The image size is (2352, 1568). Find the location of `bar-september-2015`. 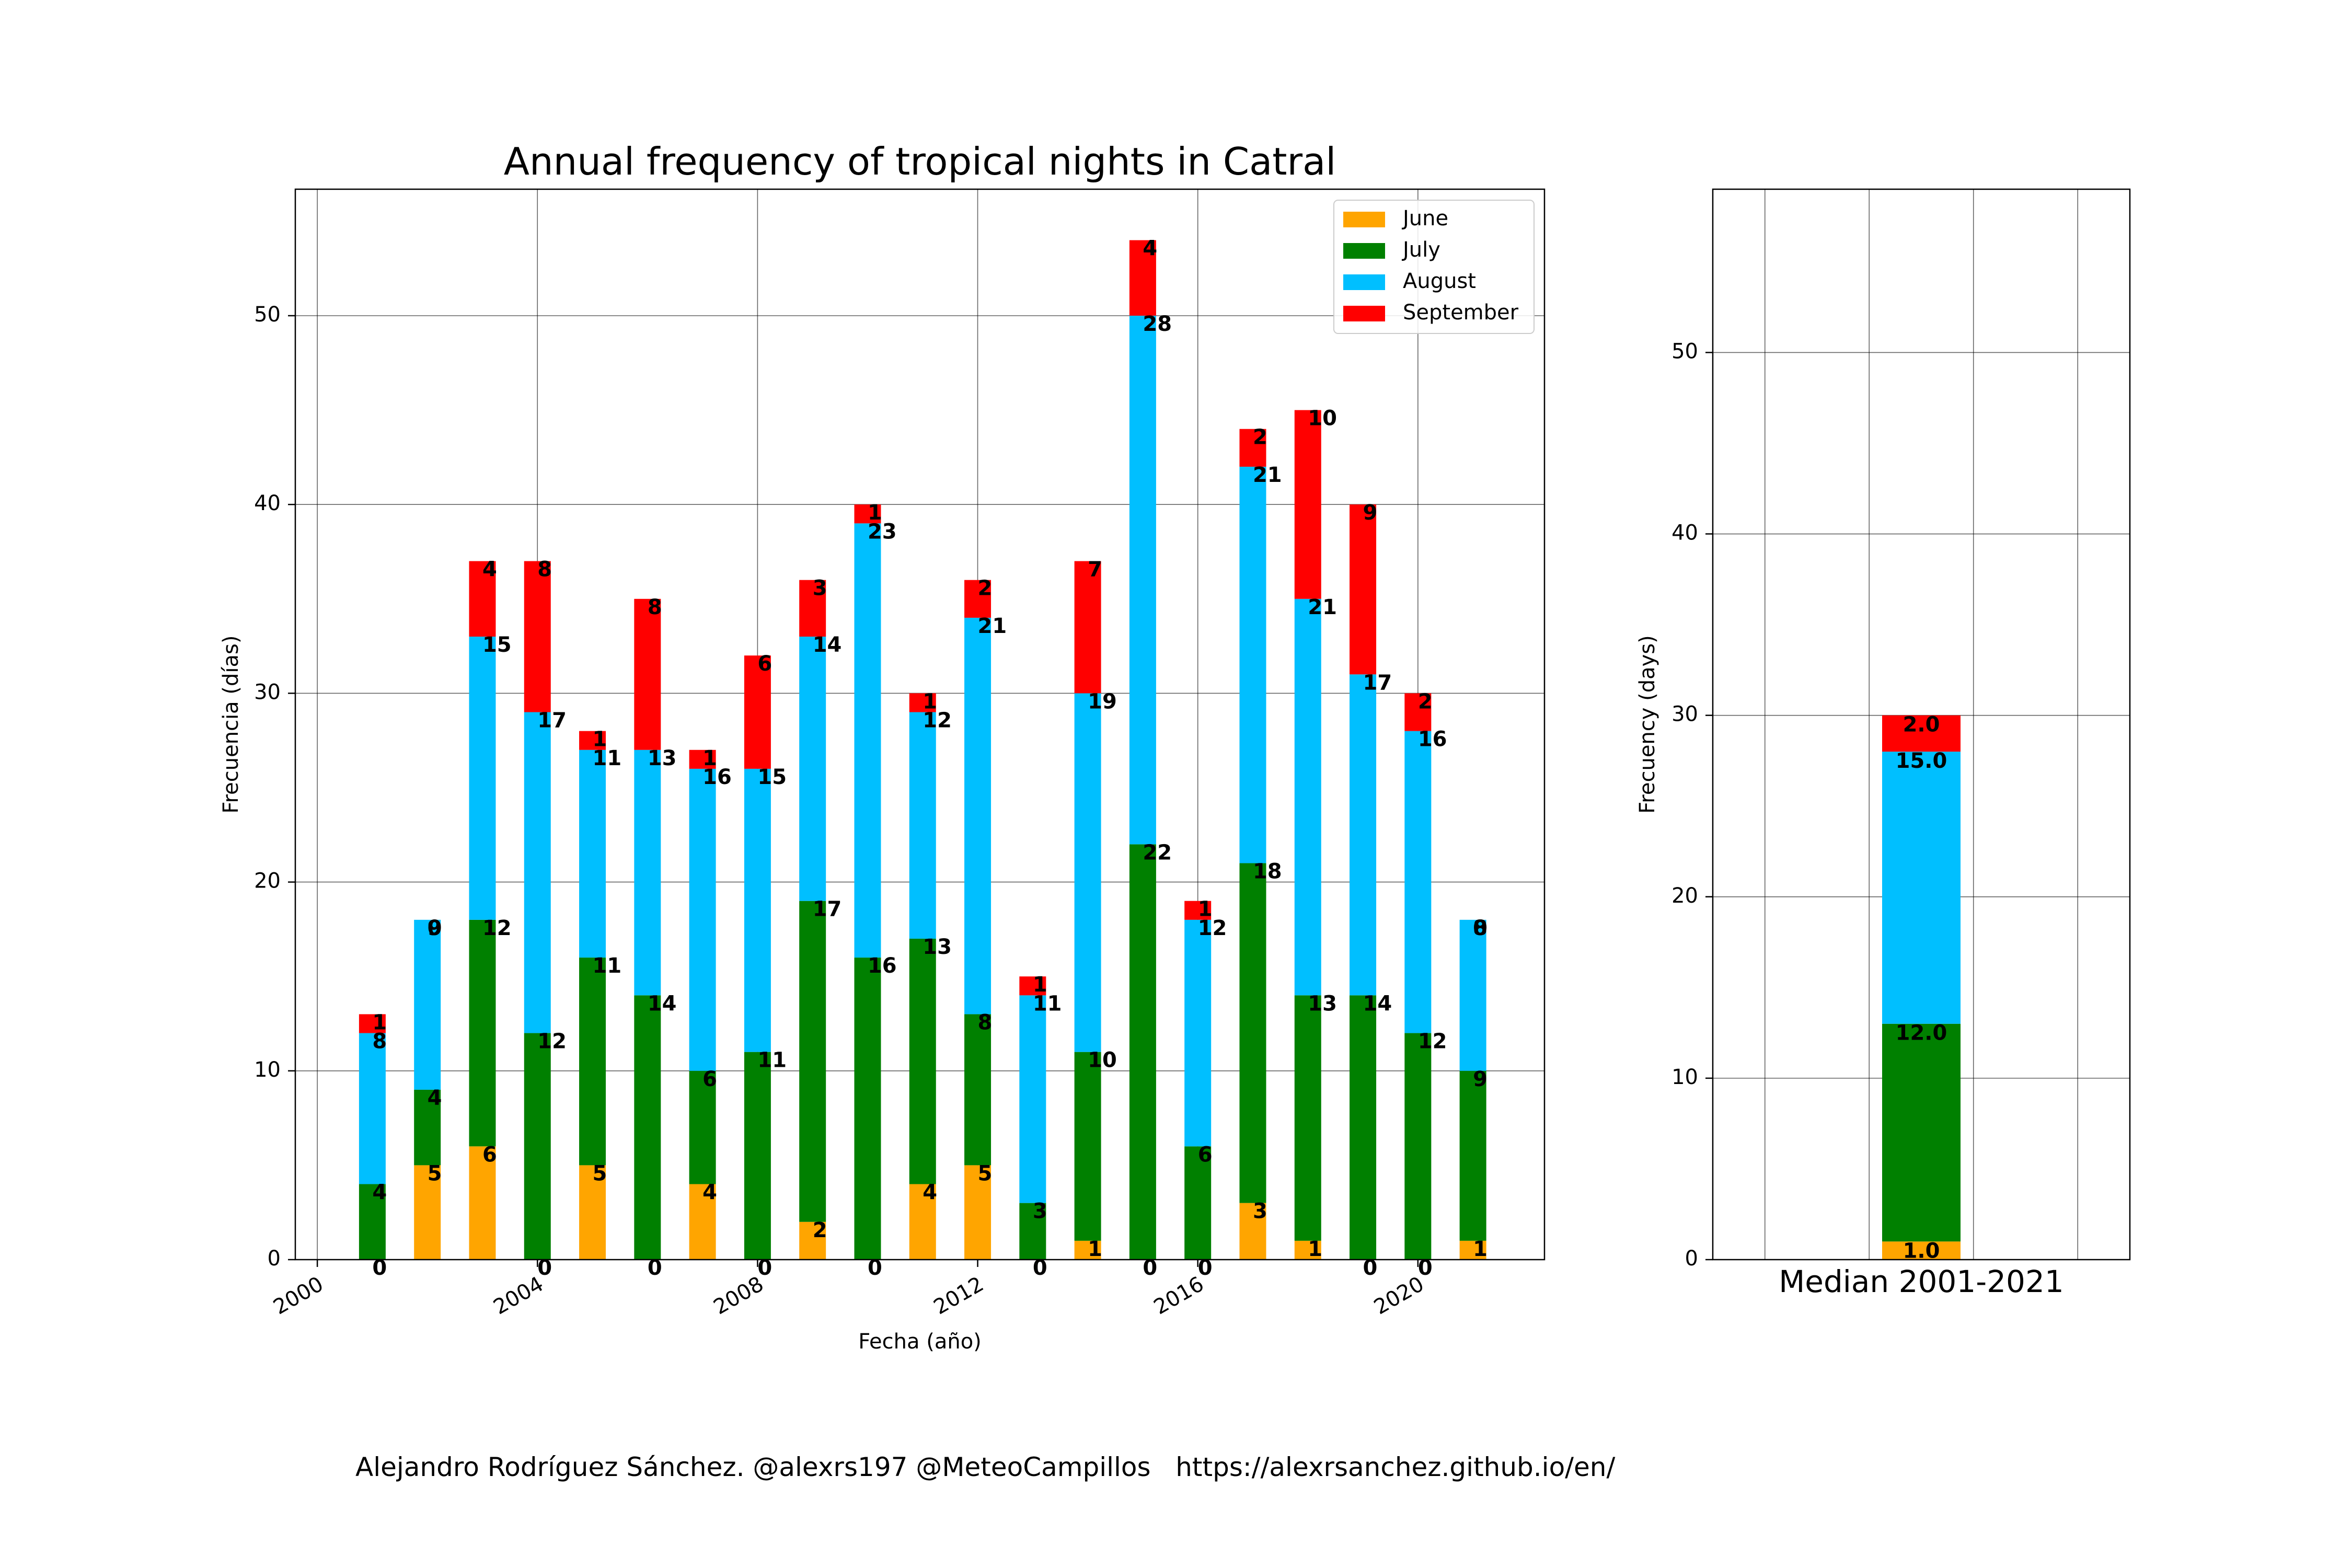

bar-september-2015 is located at coordinates (1142, 278).